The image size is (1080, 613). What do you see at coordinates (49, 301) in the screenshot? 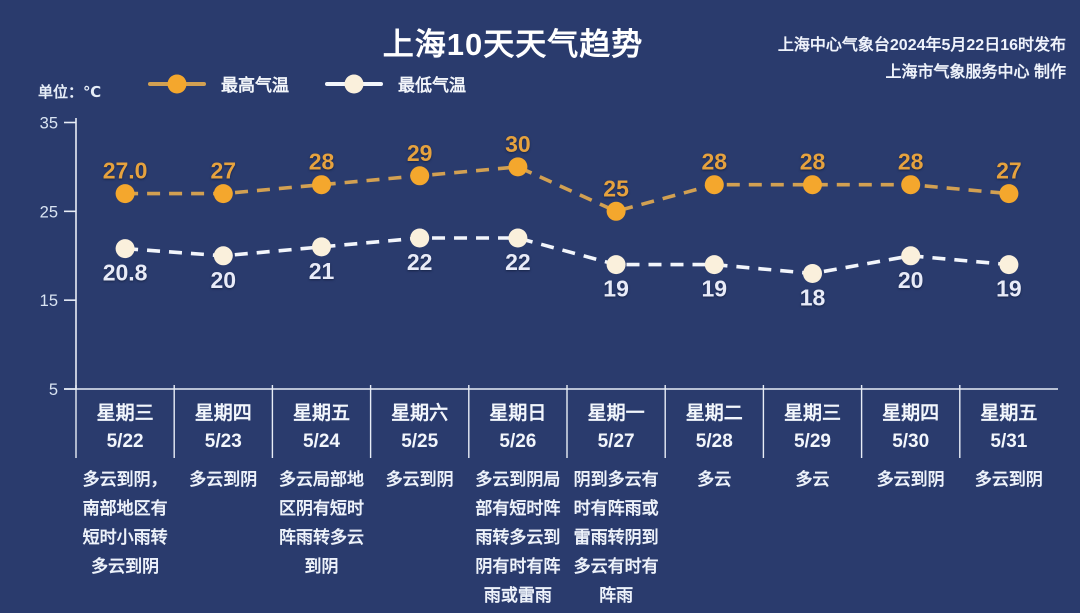
I see `y-tick-label: 15` at bounding box center [49, 301].